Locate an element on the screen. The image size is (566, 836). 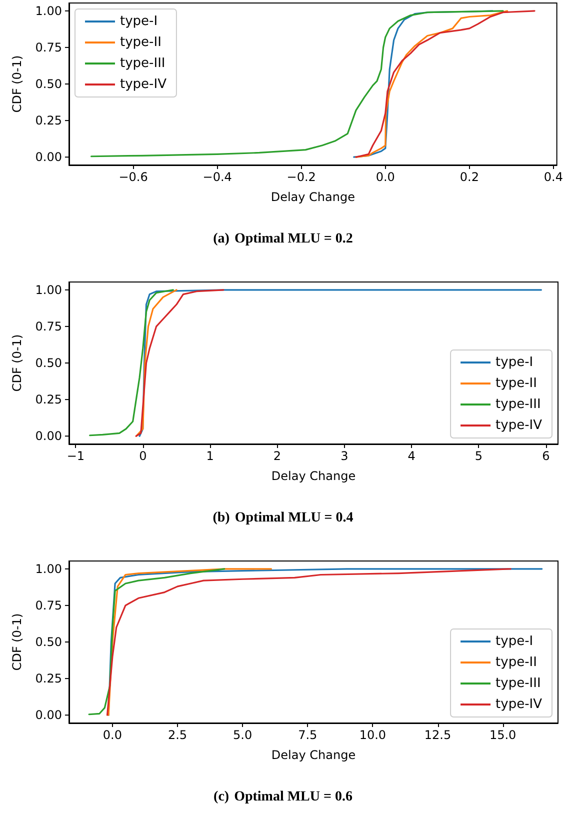
text: (c) Optimal MLU = 0.6 is located at coordinates (283, 797).